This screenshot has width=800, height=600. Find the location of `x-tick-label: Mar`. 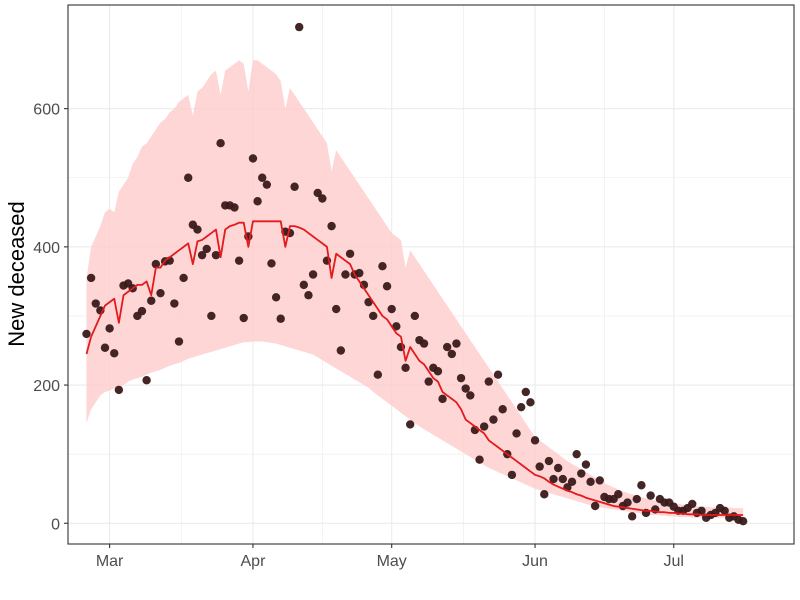

x-tick-label: Mar is located at coordinates (110, 561).